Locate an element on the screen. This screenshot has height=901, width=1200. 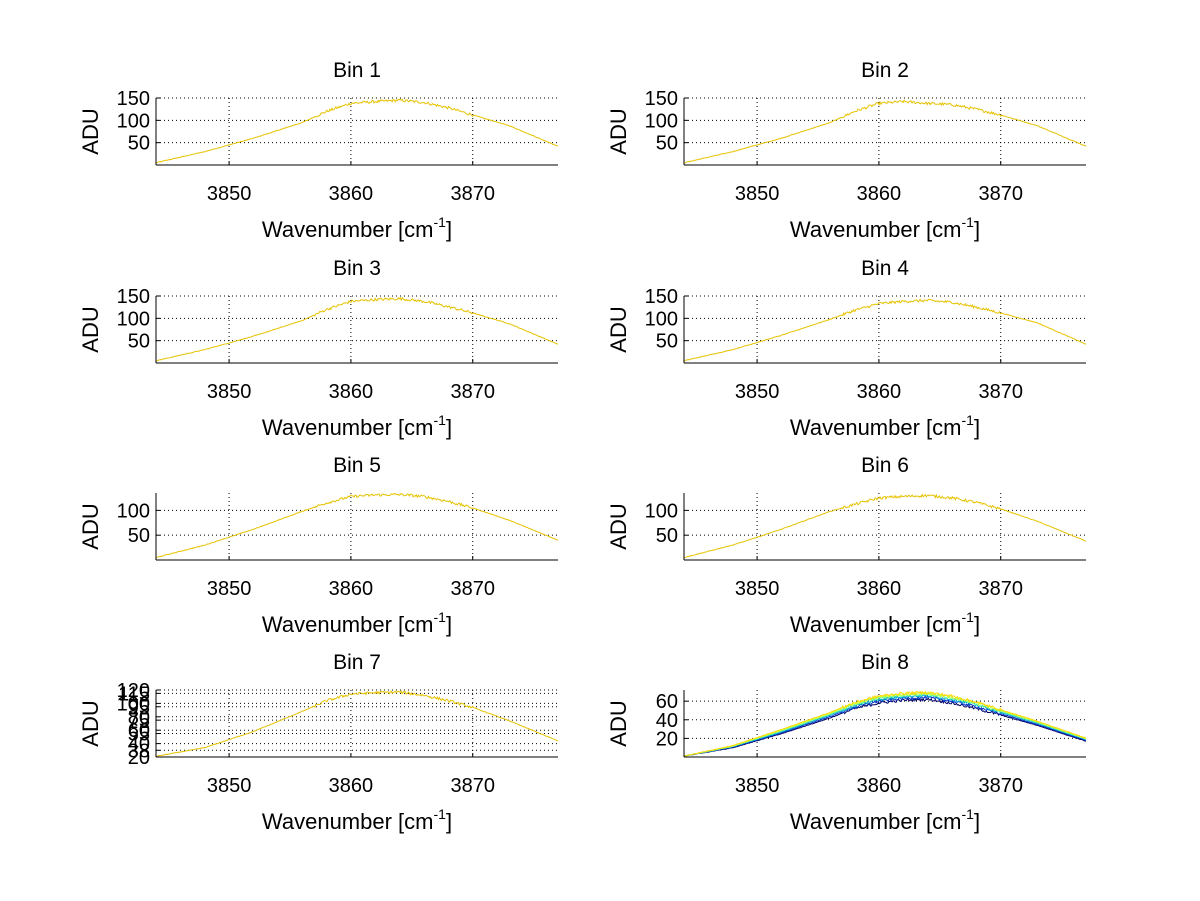
y-tick-label: 75 is located at coordinates (139, 721).